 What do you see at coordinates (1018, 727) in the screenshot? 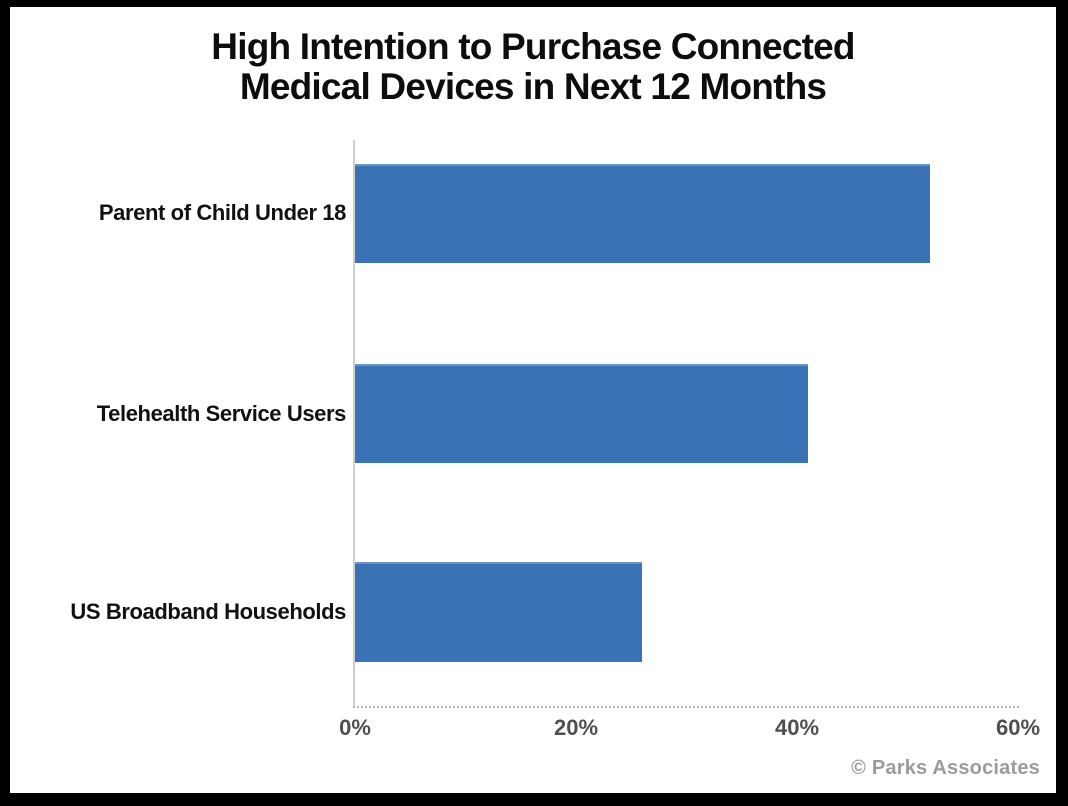
I see `x-axis-tick-label-60: 60%` at bounding box center [1018, 727].